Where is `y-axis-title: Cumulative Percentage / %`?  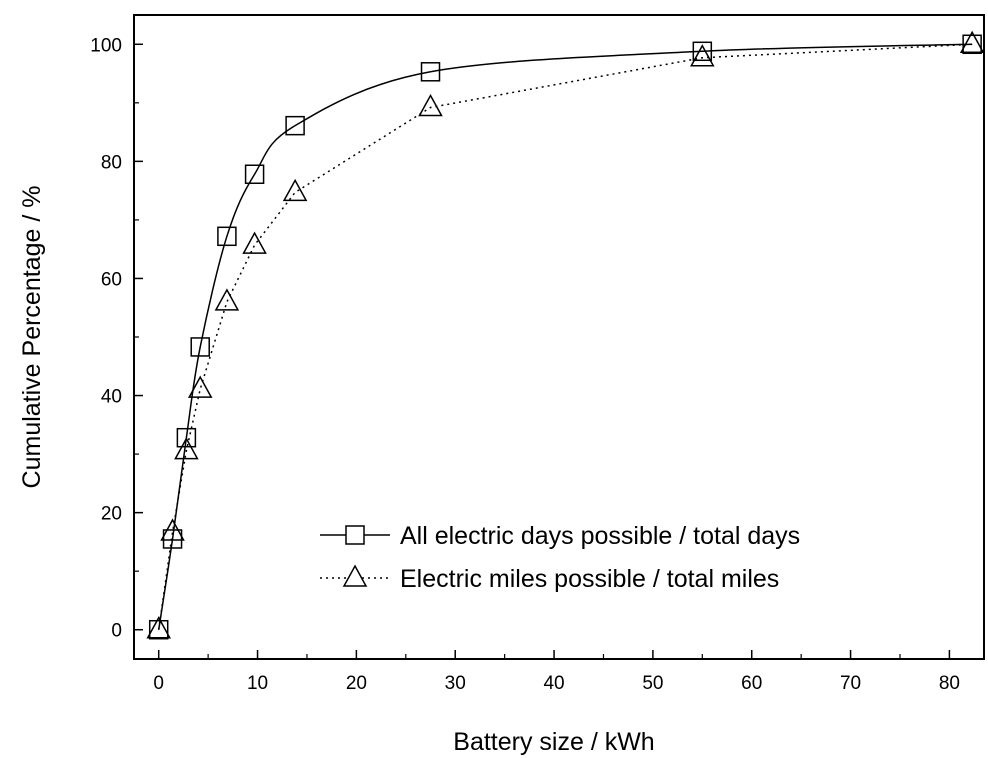 y-axis-title: Cumulative Percentage / % is located at coordinates (32, 337).